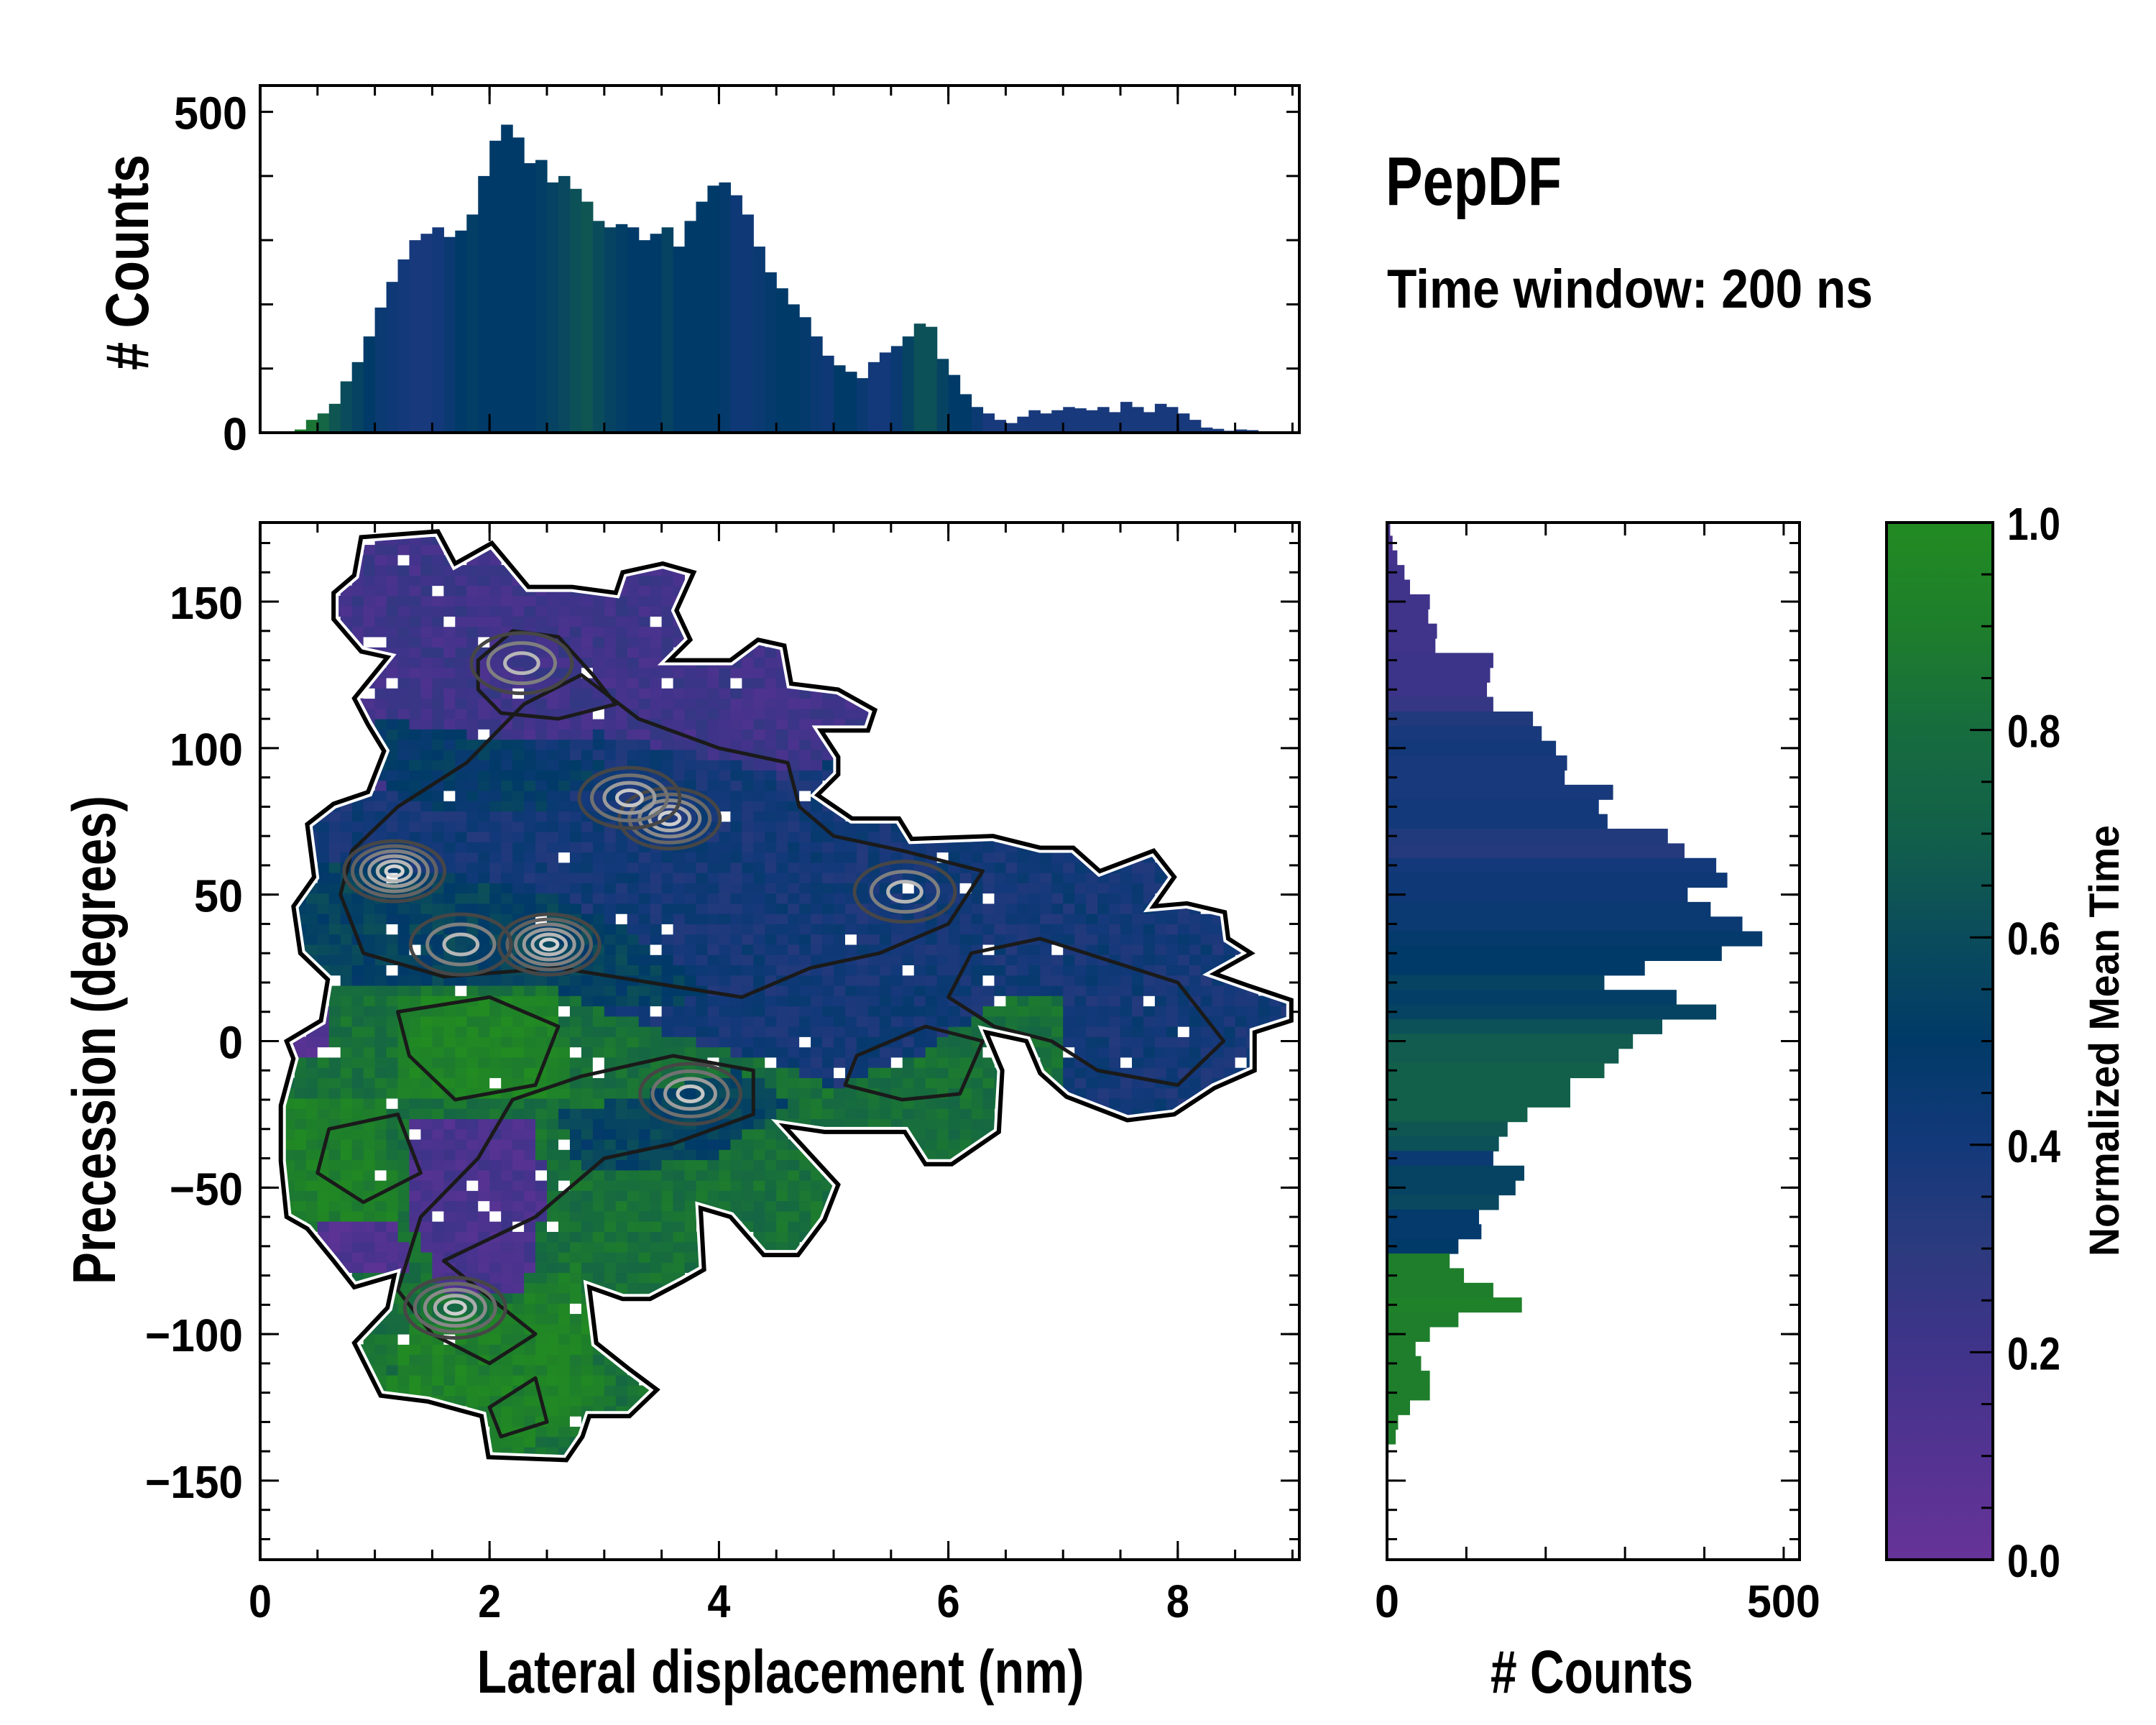 This screenshot has height=1725, width=2156. I want to click on colorbar-tick-label: 0.4, so click(2033, 1146).